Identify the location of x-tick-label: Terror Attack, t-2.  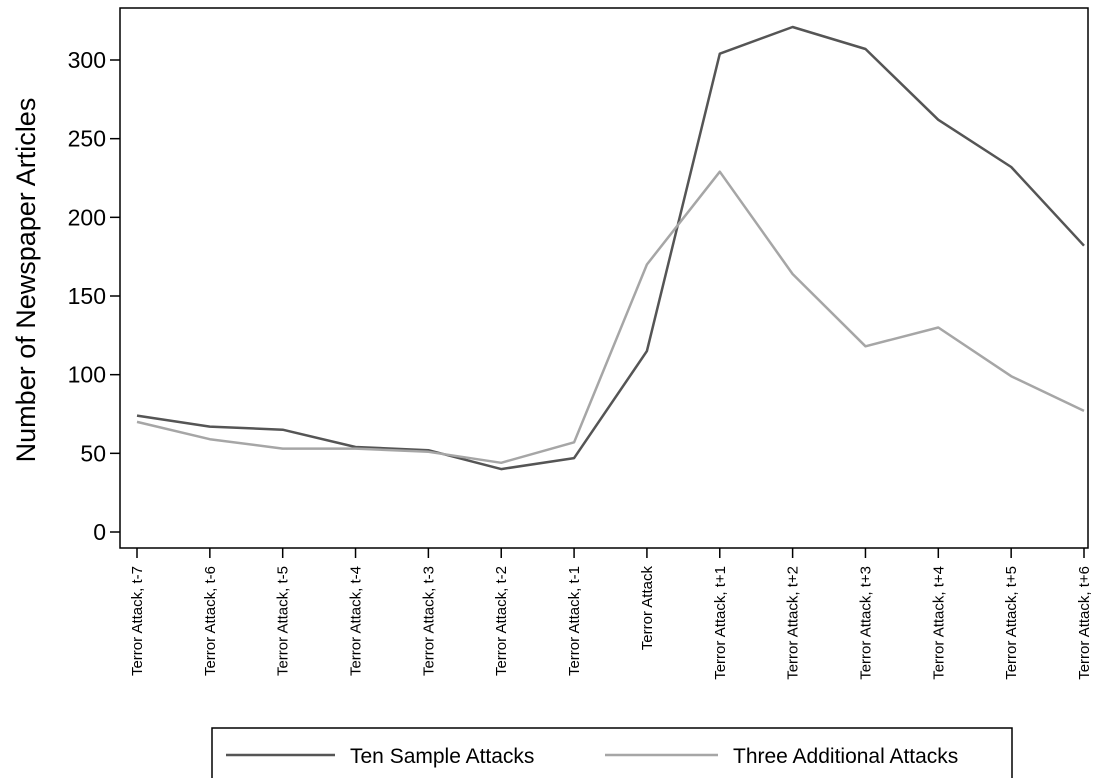
(501, 621).